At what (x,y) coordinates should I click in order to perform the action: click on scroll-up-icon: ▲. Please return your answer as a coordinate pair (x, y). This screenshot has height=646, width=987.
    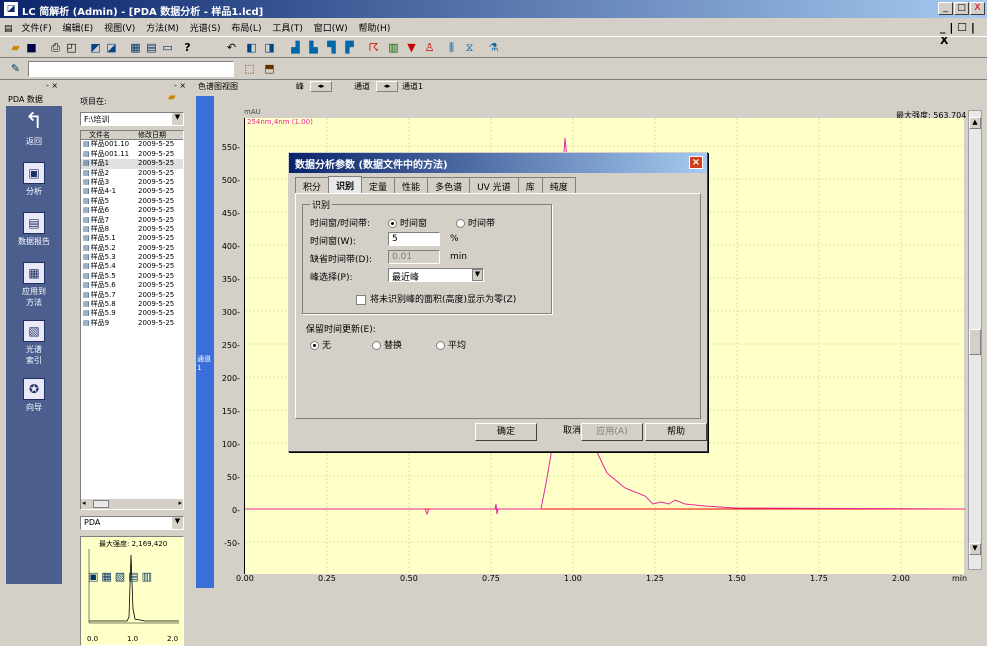
    Looking at the image, I should click on (975, 123).